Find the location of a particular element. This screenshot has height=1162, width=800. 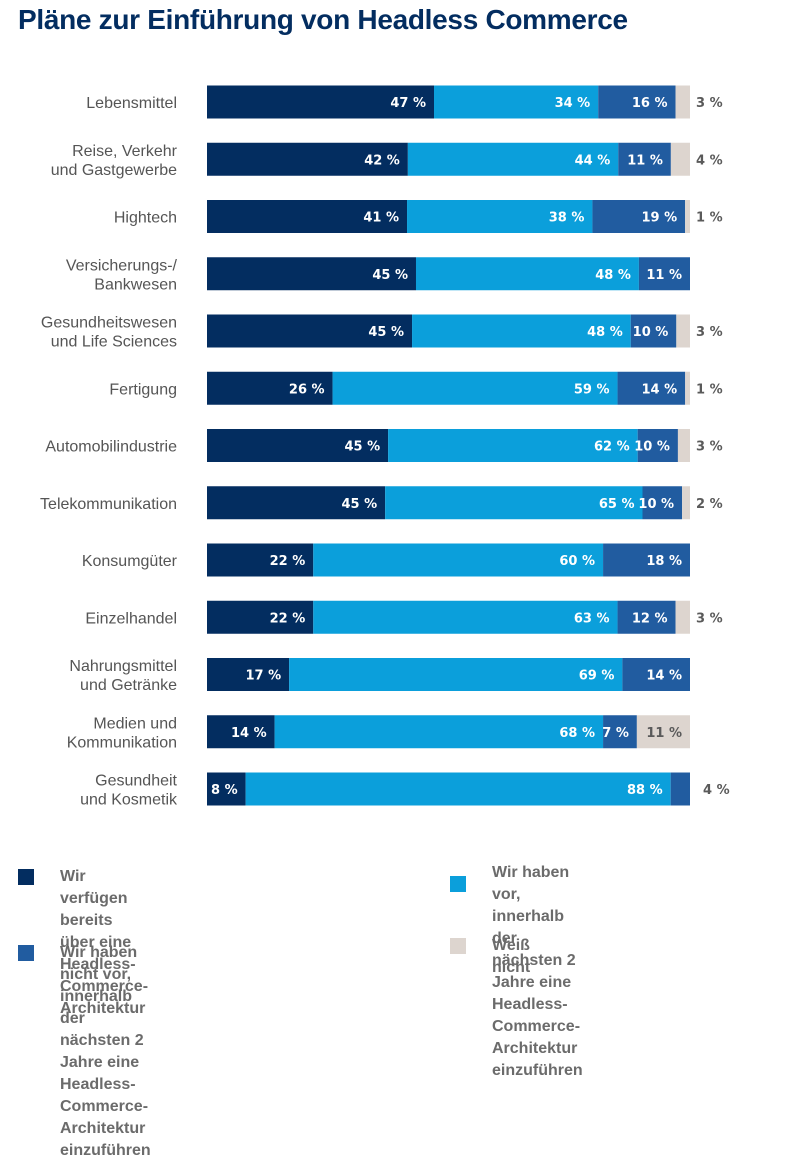

value-label-existing: 41 % is located at coordinates (381, 218).